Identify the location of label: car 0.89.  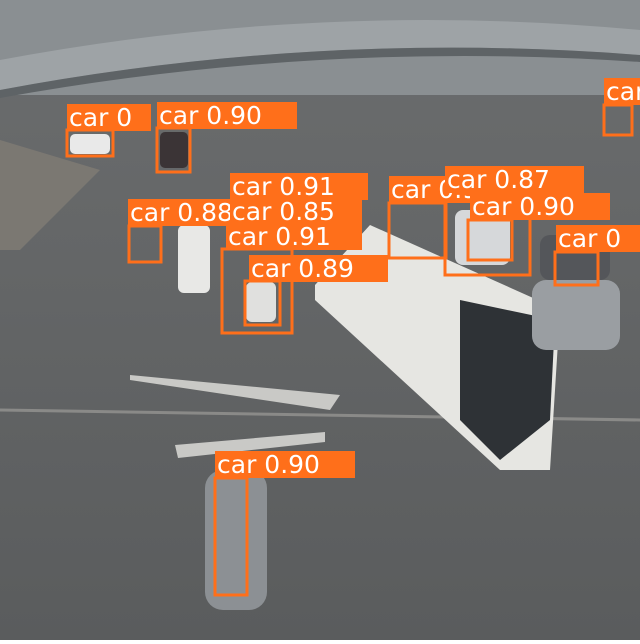
(302, 268).